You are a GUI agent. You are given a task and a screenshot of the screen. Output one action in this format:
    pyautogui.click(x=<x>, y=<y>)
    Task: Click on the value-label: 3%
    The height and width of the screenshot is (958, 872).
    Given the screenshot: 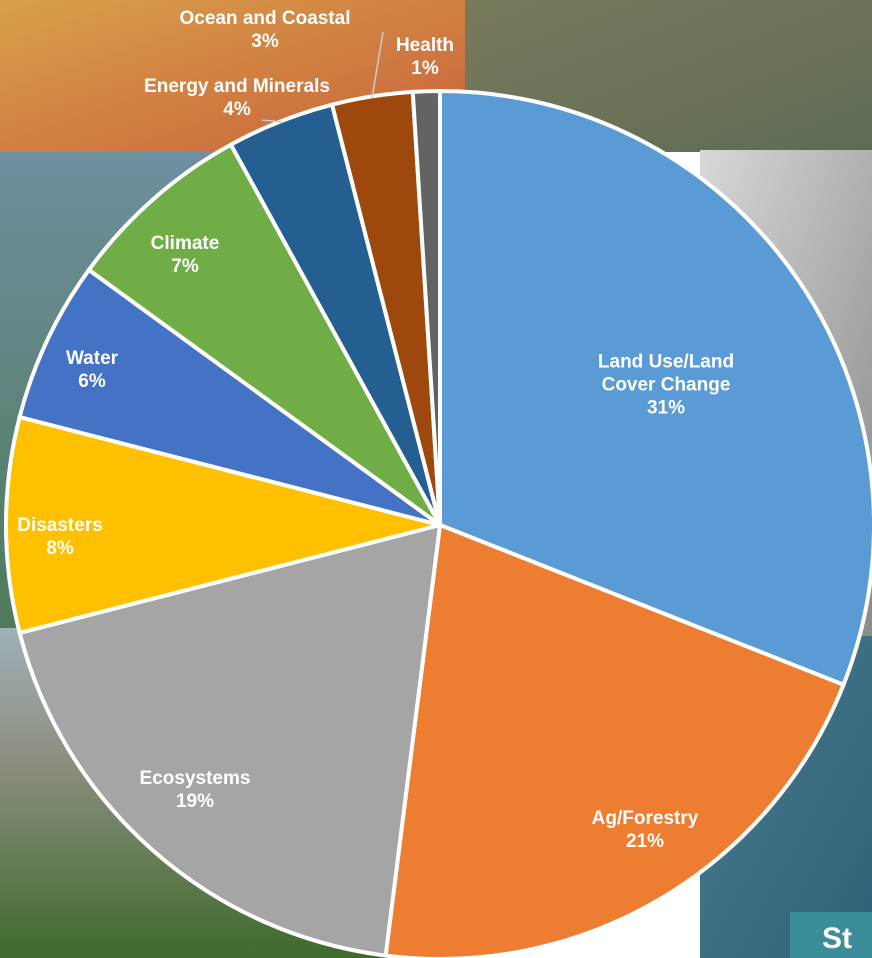 What is the action you would take?
    pyautogui.click(x=265, y=41)
    